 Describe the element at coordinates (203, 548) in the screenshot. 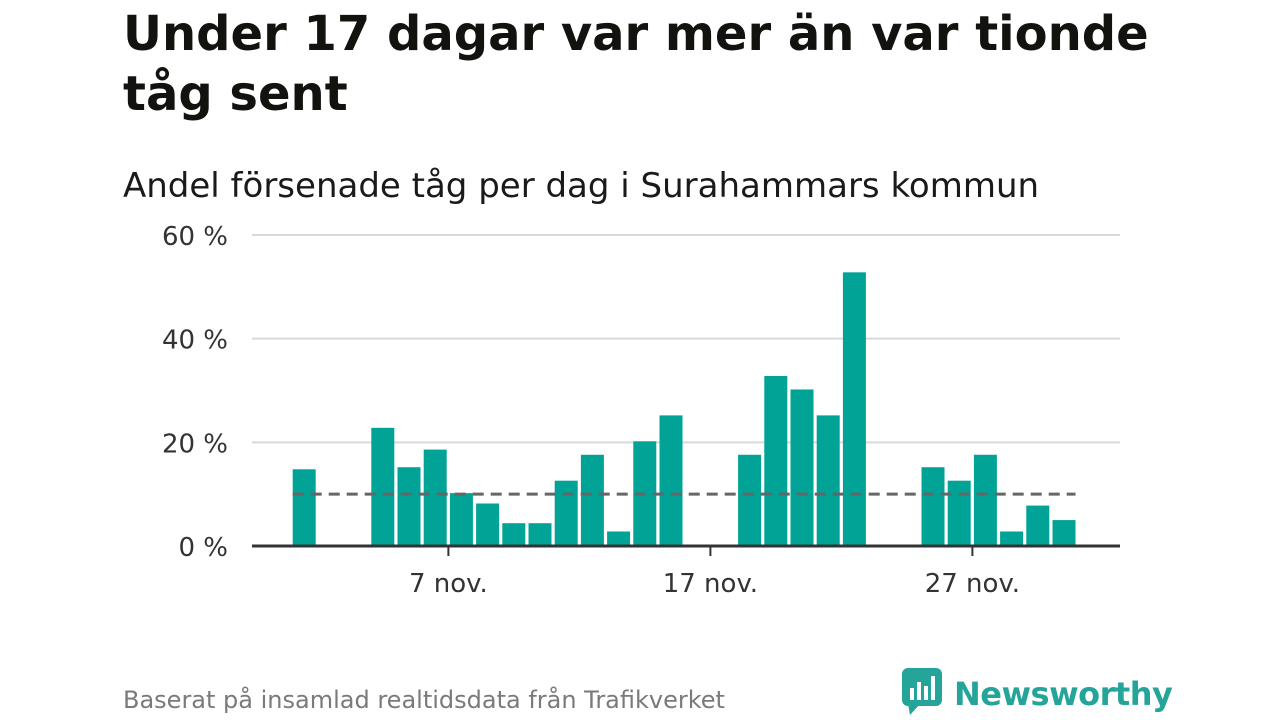

I see `y-tick-label: 0 %` at that location.